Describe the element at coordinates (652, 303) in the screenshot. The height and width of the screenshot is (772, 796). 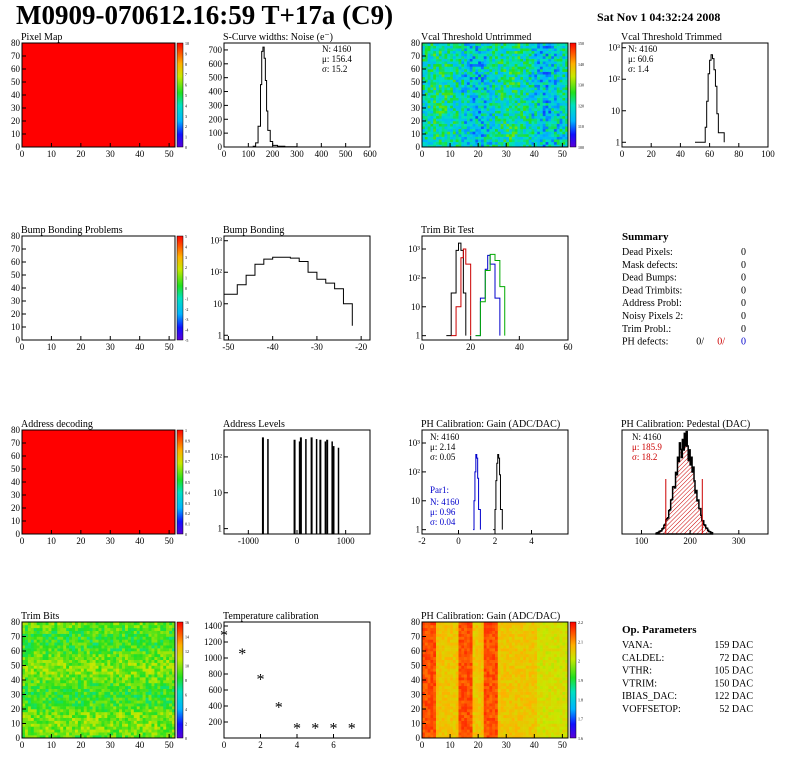
I see `summary-label: Address Probl:` at that location.